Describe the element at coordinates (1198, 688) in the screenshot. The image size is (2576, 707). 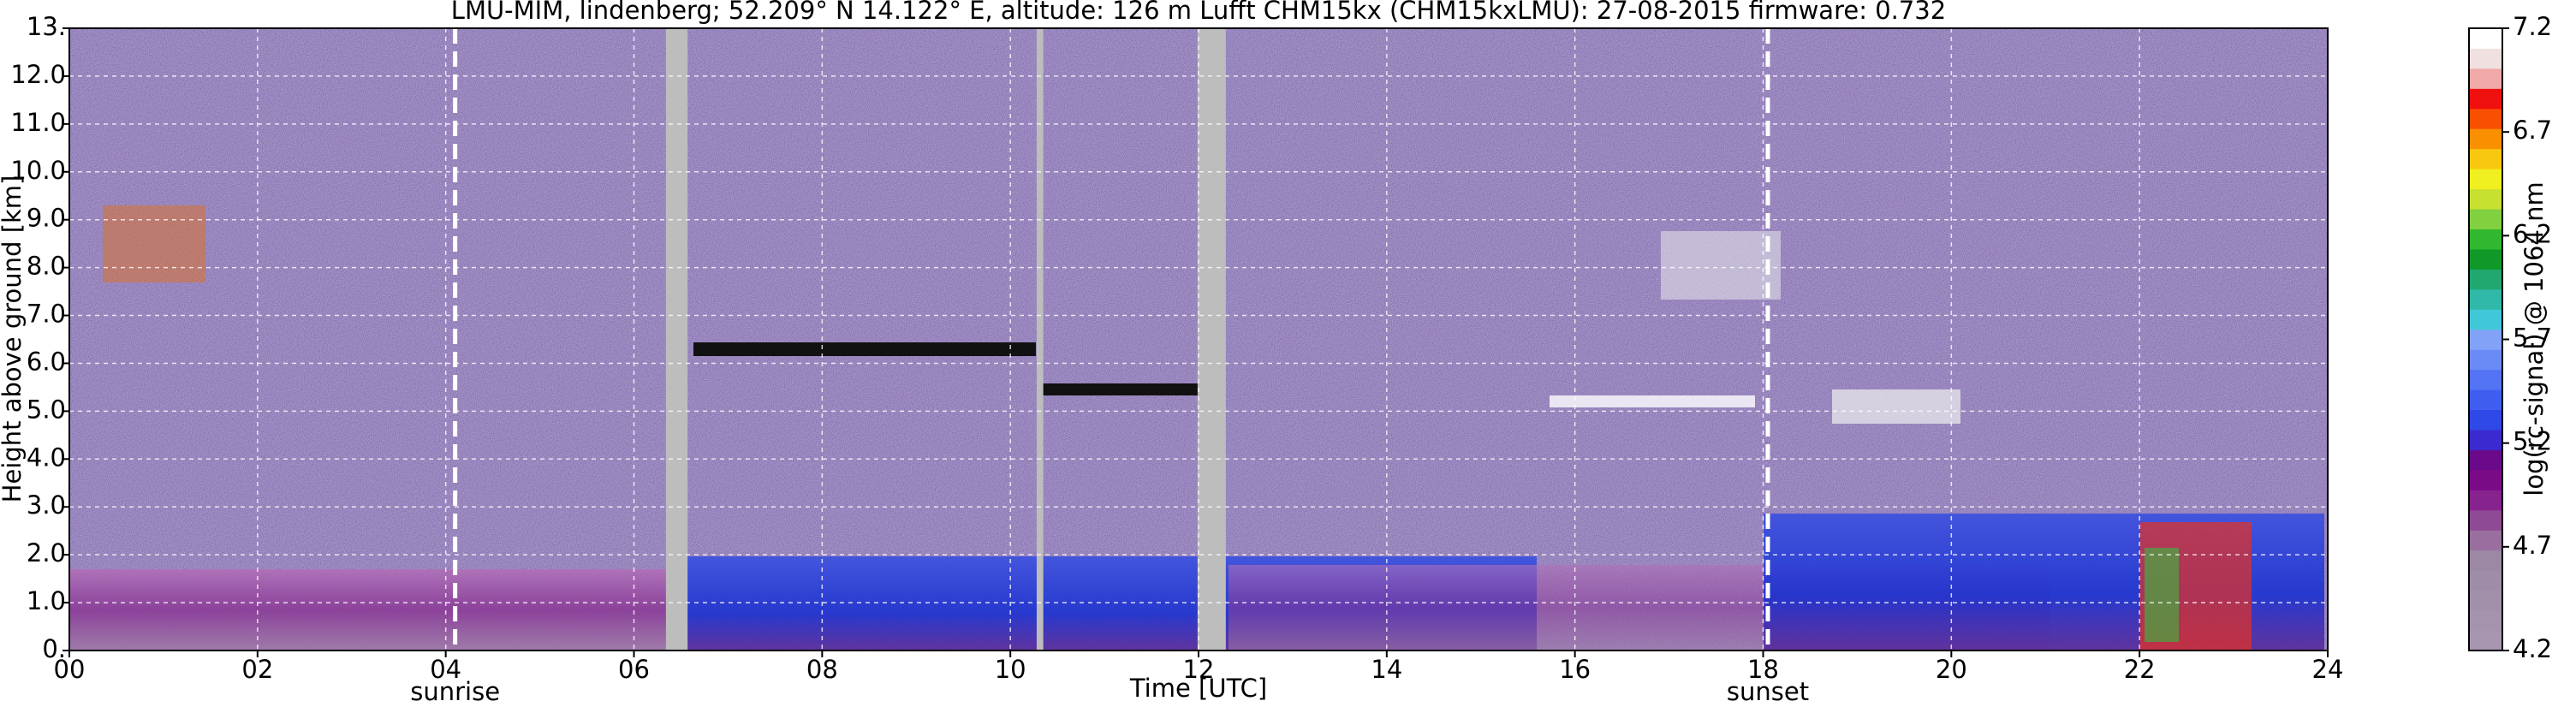
I see `x-axis-label: Time [UTC]` at that location.